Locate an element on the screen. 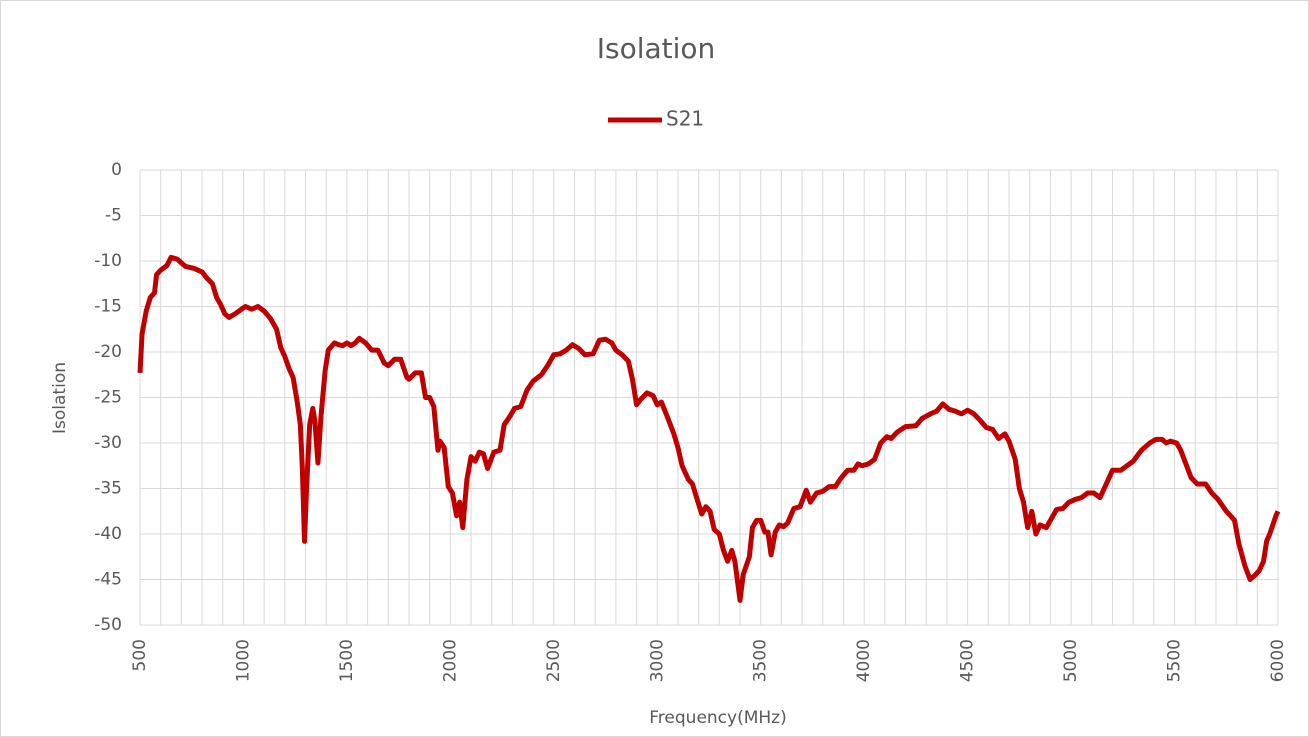 This screenshot has height=737, width=1309. chart-title: Isolation is located at coordinates (656, 48).